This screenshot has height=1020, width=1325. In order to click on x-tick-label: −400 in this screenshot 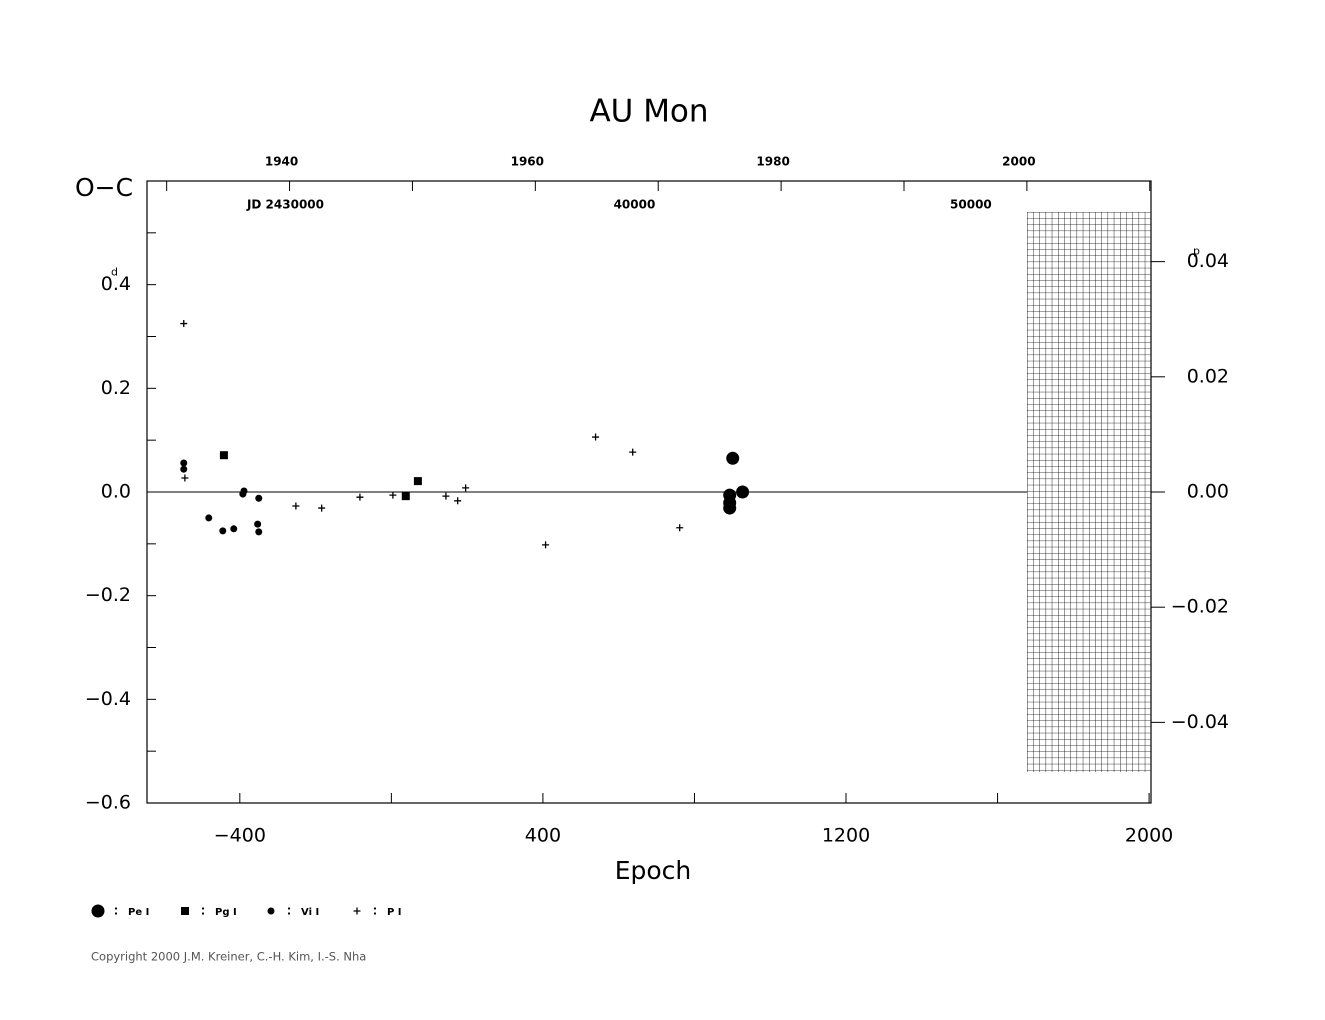, I will do `click(240, 836)`.